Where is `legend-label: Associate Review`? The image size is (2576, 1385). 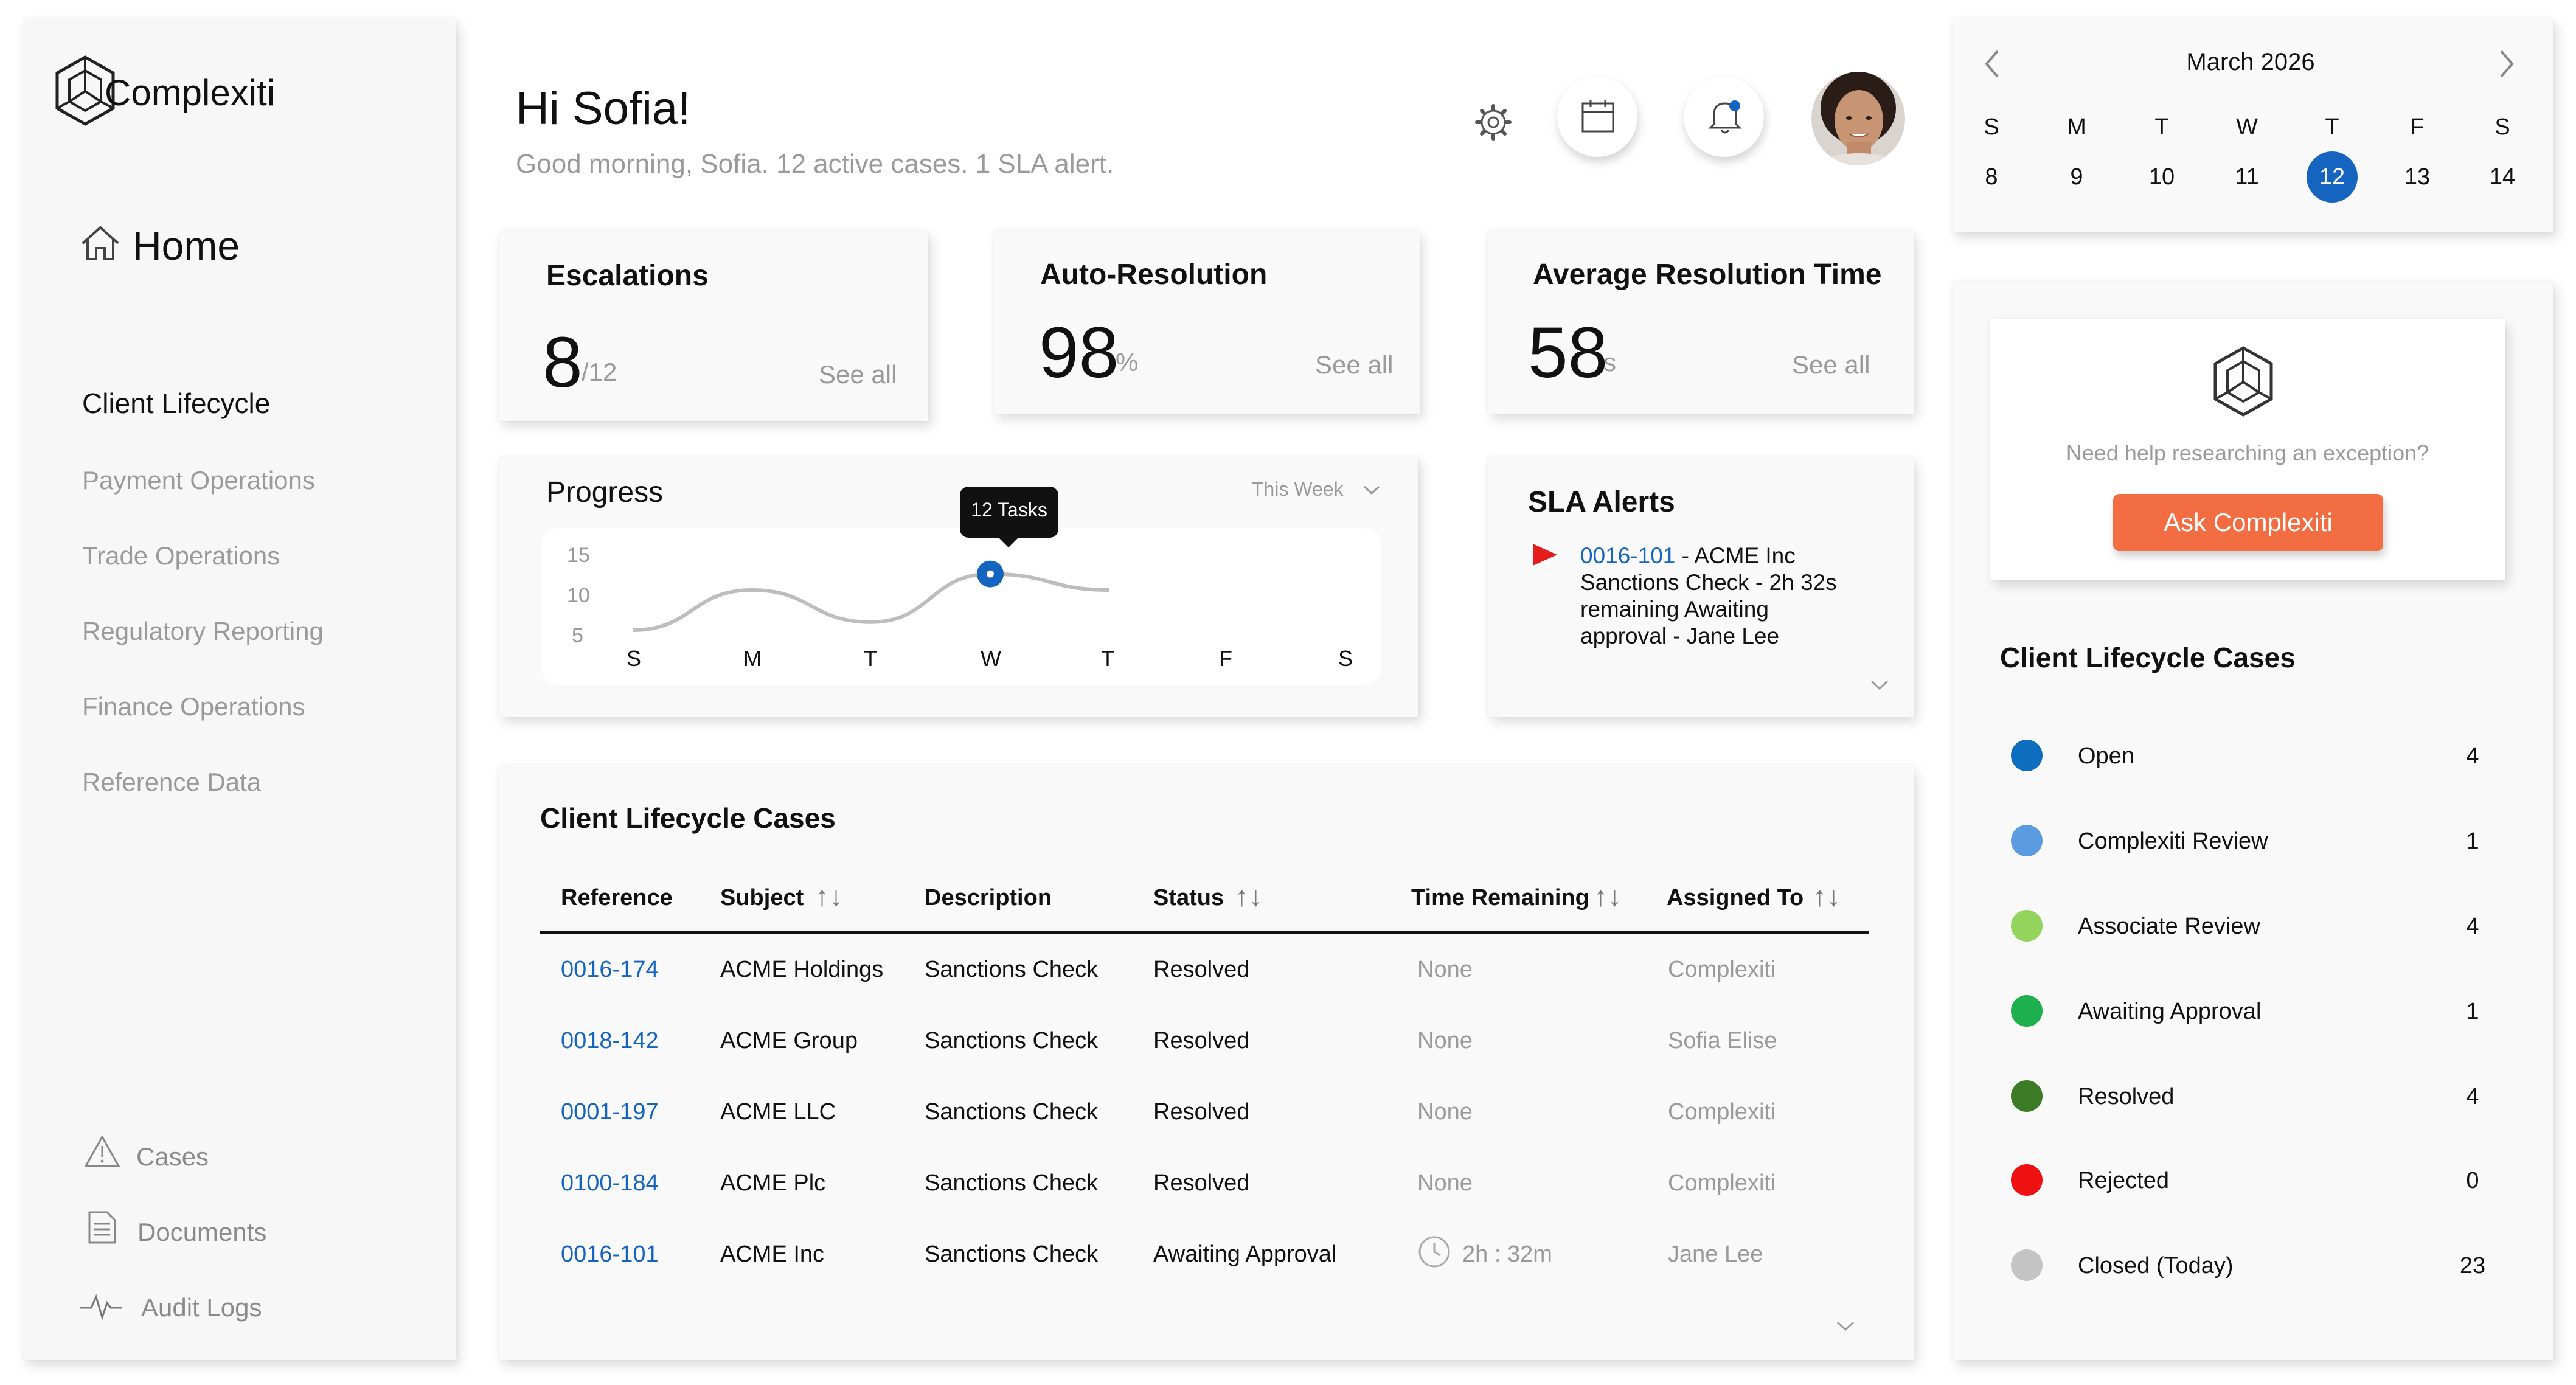 legend-label: Associate Review is located at coordinates (2169, 926).